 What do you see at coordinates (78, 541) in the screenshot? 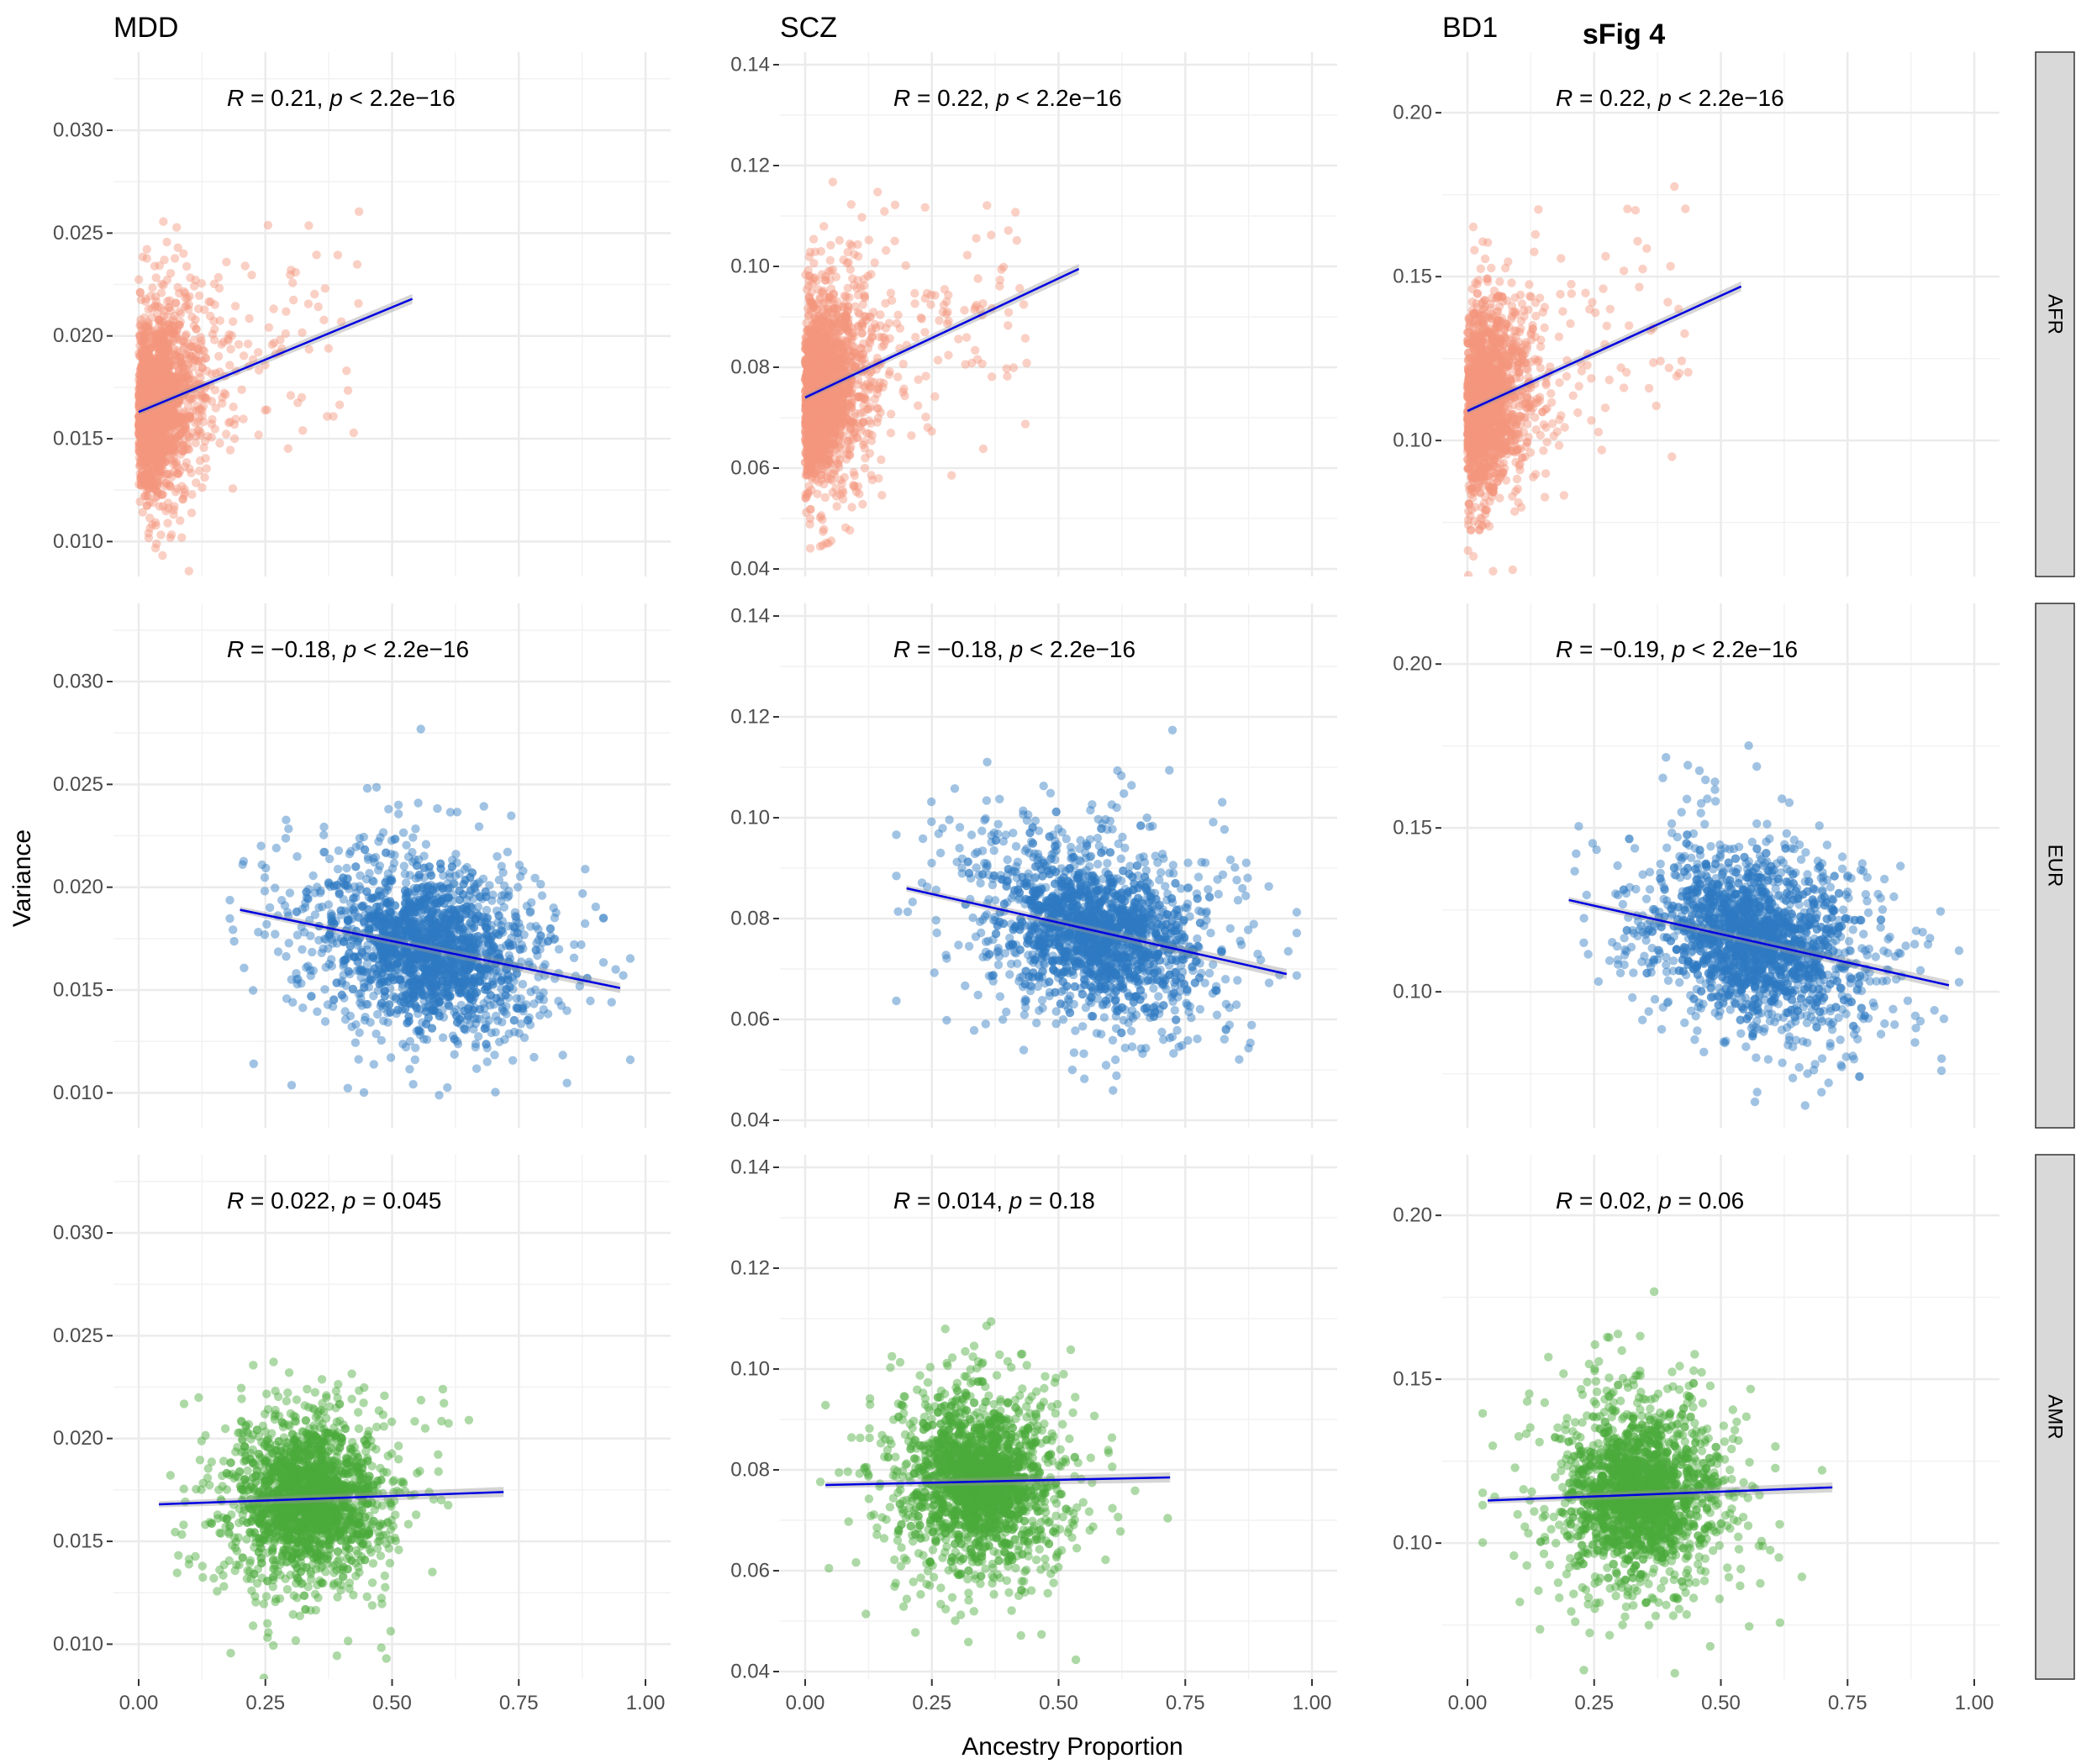
I see `y-tick-label: 0.010` at bounding box center [78, 541].